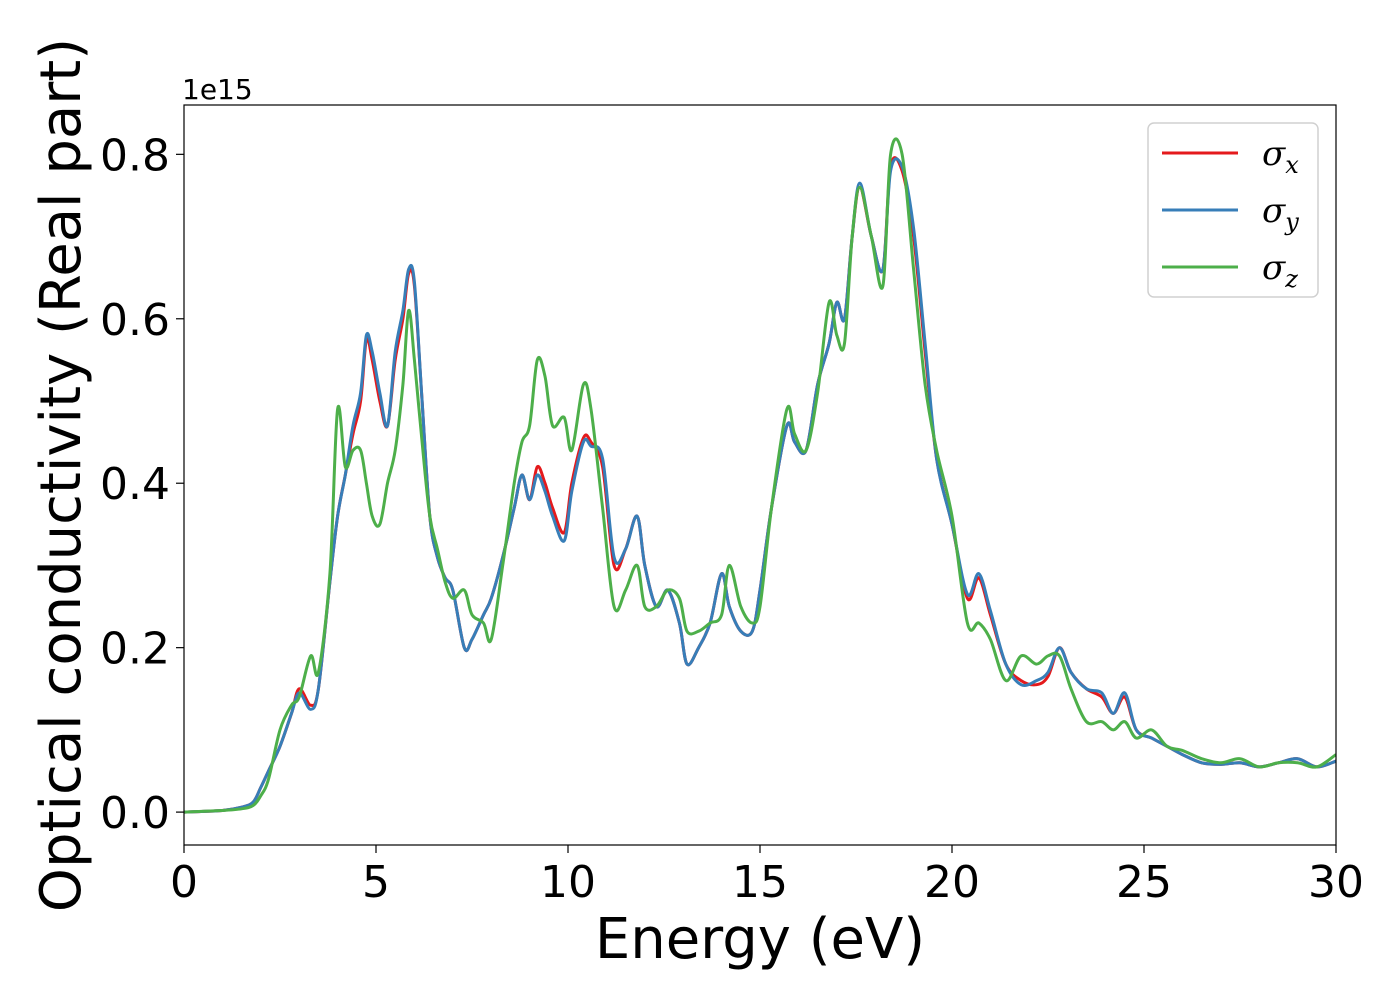  Describe the element at coordinates (760, 939) in the screenshot. I see `x-axis-label: Energy (eV)` at that location.